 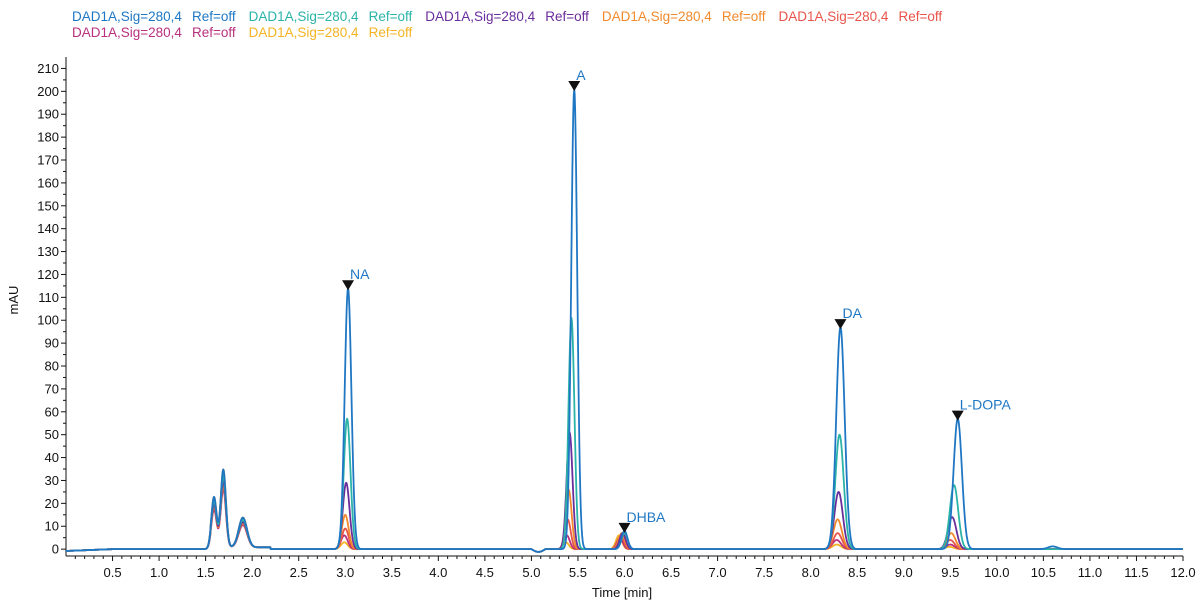 What do you see at coordinates (1090, 572) in the screenshot?
I see `x-tick-label: 11.0` at bounding box center [1090, 572].